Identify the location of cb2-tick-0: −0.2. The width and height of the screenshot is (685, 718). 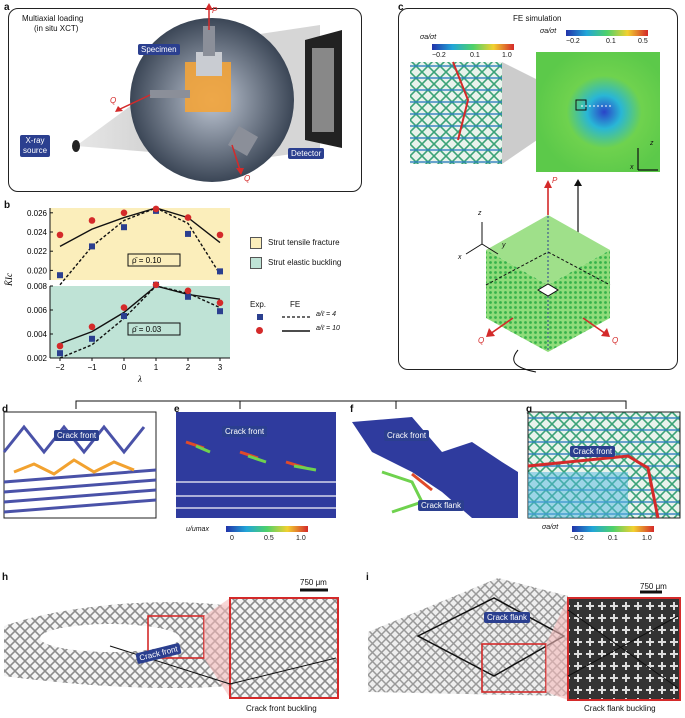
(573, 41).